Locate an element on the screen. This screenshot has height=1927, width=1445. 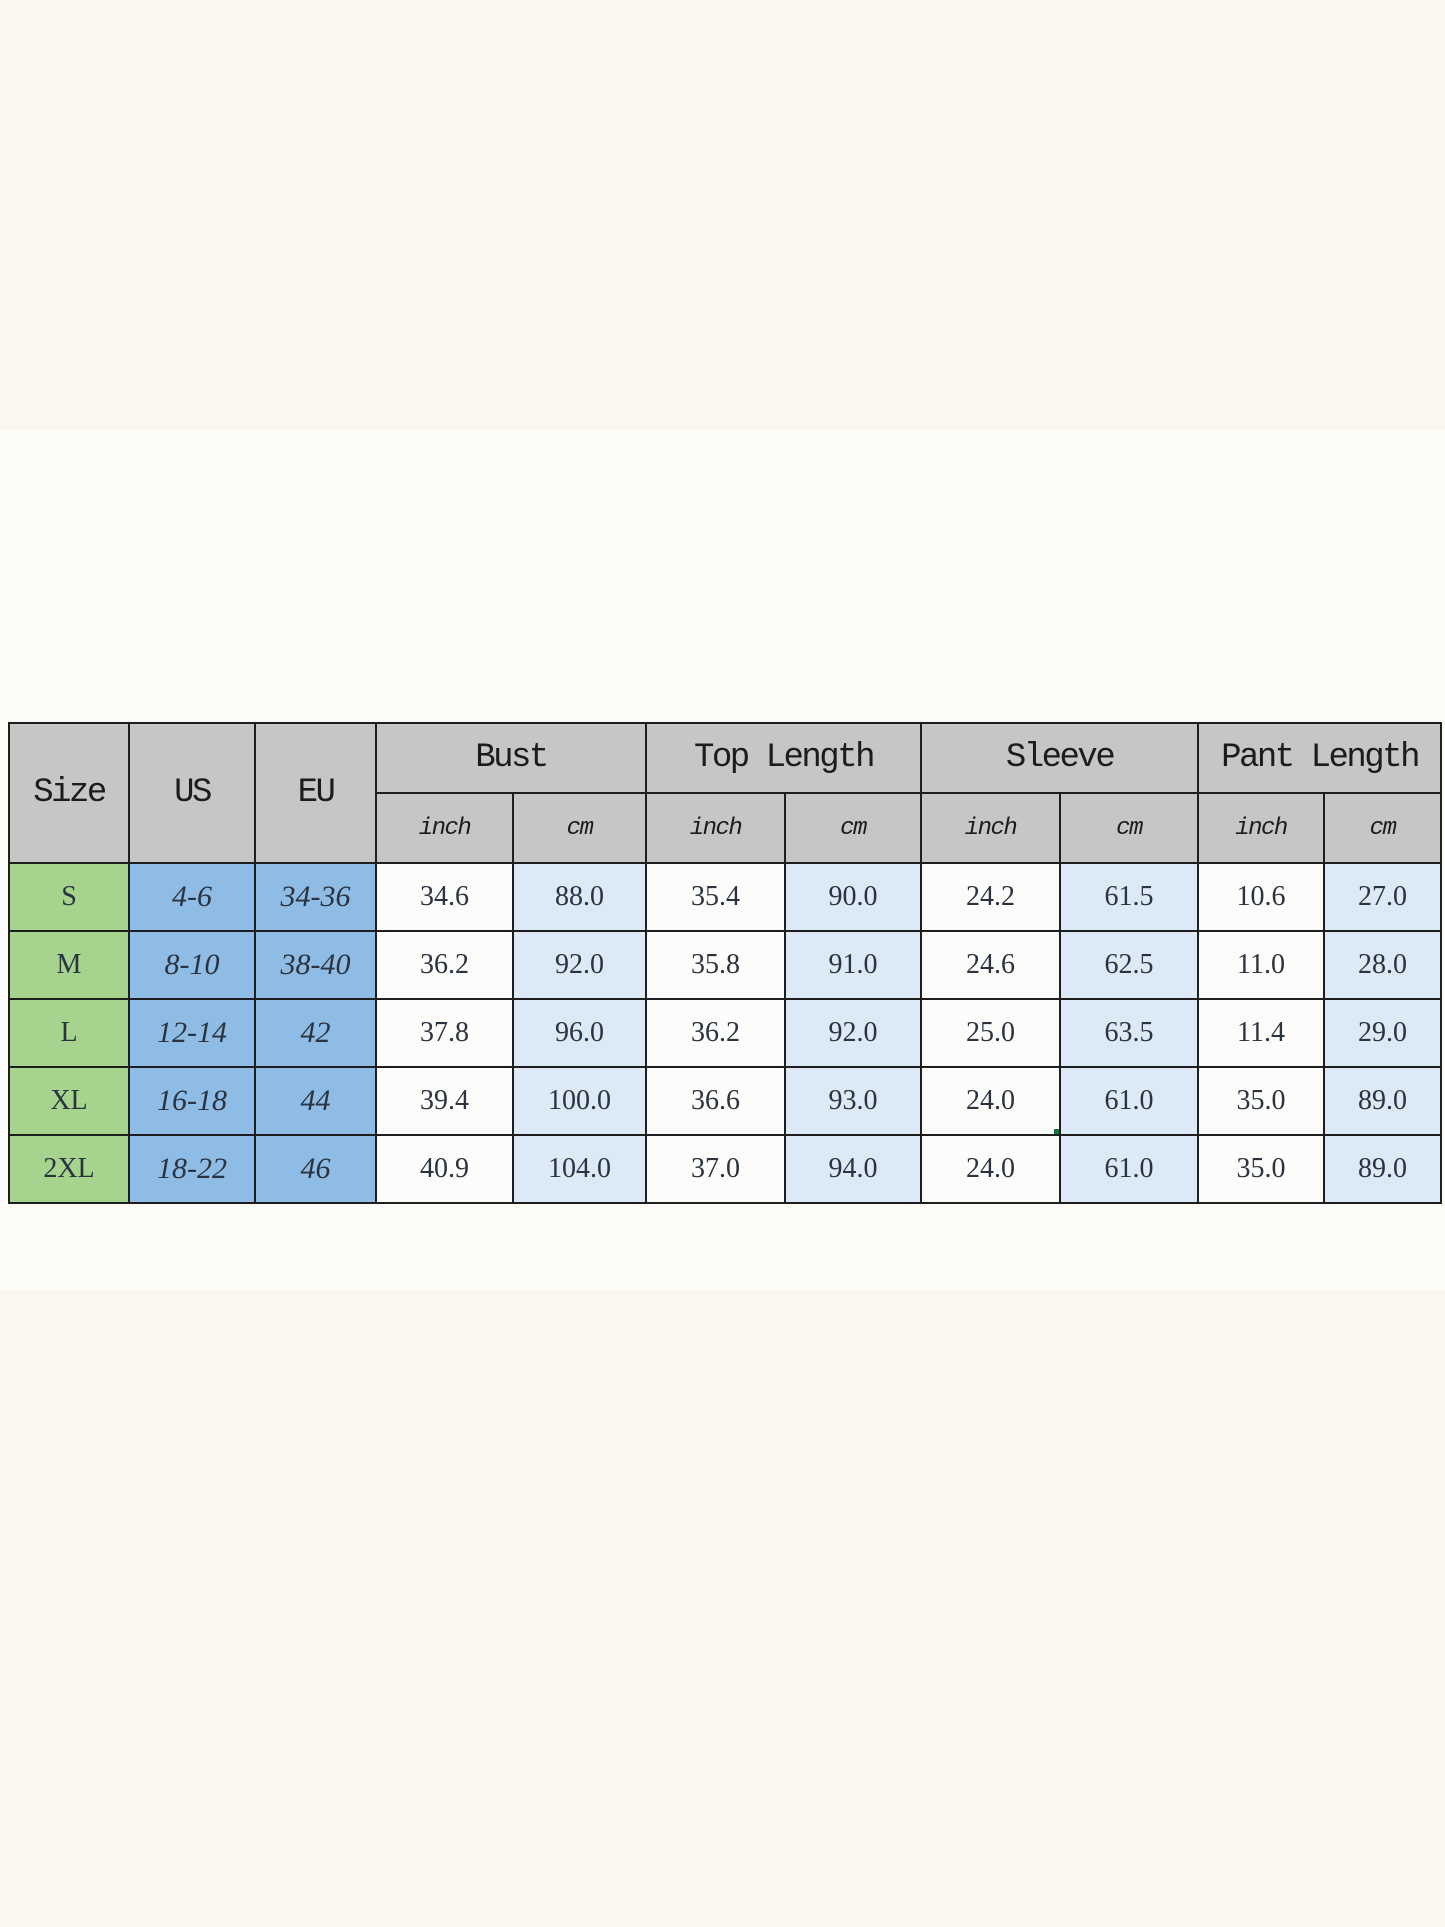
unit-header-top-length-cm: cm is located at coordinates (853, 828).